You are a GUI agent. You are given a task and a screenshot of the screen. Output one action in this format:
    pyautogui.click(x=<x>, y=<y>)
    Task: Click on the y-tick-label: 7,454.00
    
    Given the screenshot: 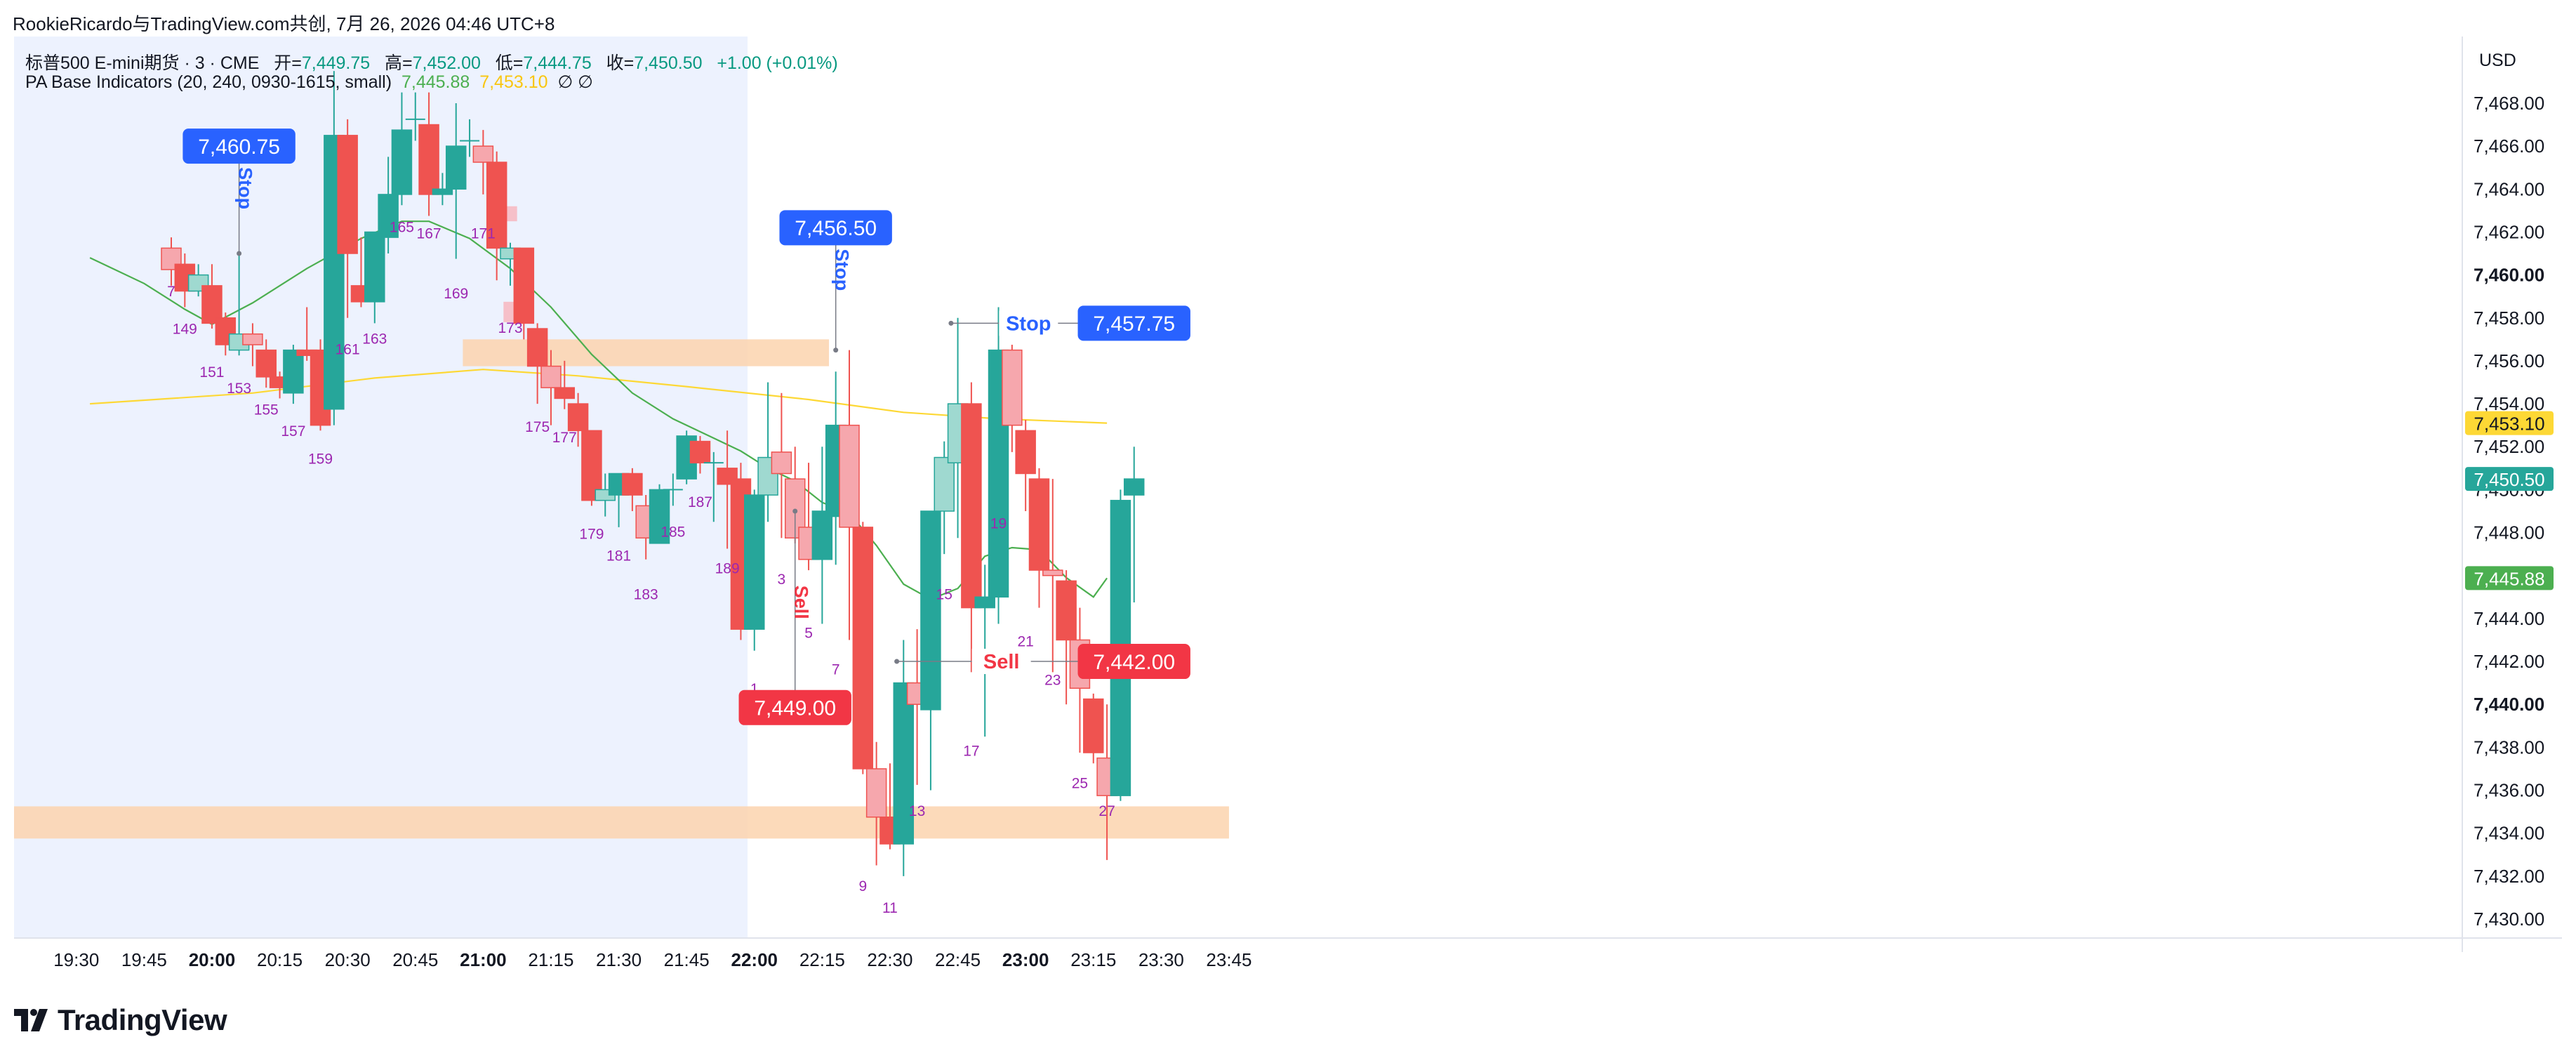 What is the action you would take?
    pyautogui.click(x=2509, y=403)
    